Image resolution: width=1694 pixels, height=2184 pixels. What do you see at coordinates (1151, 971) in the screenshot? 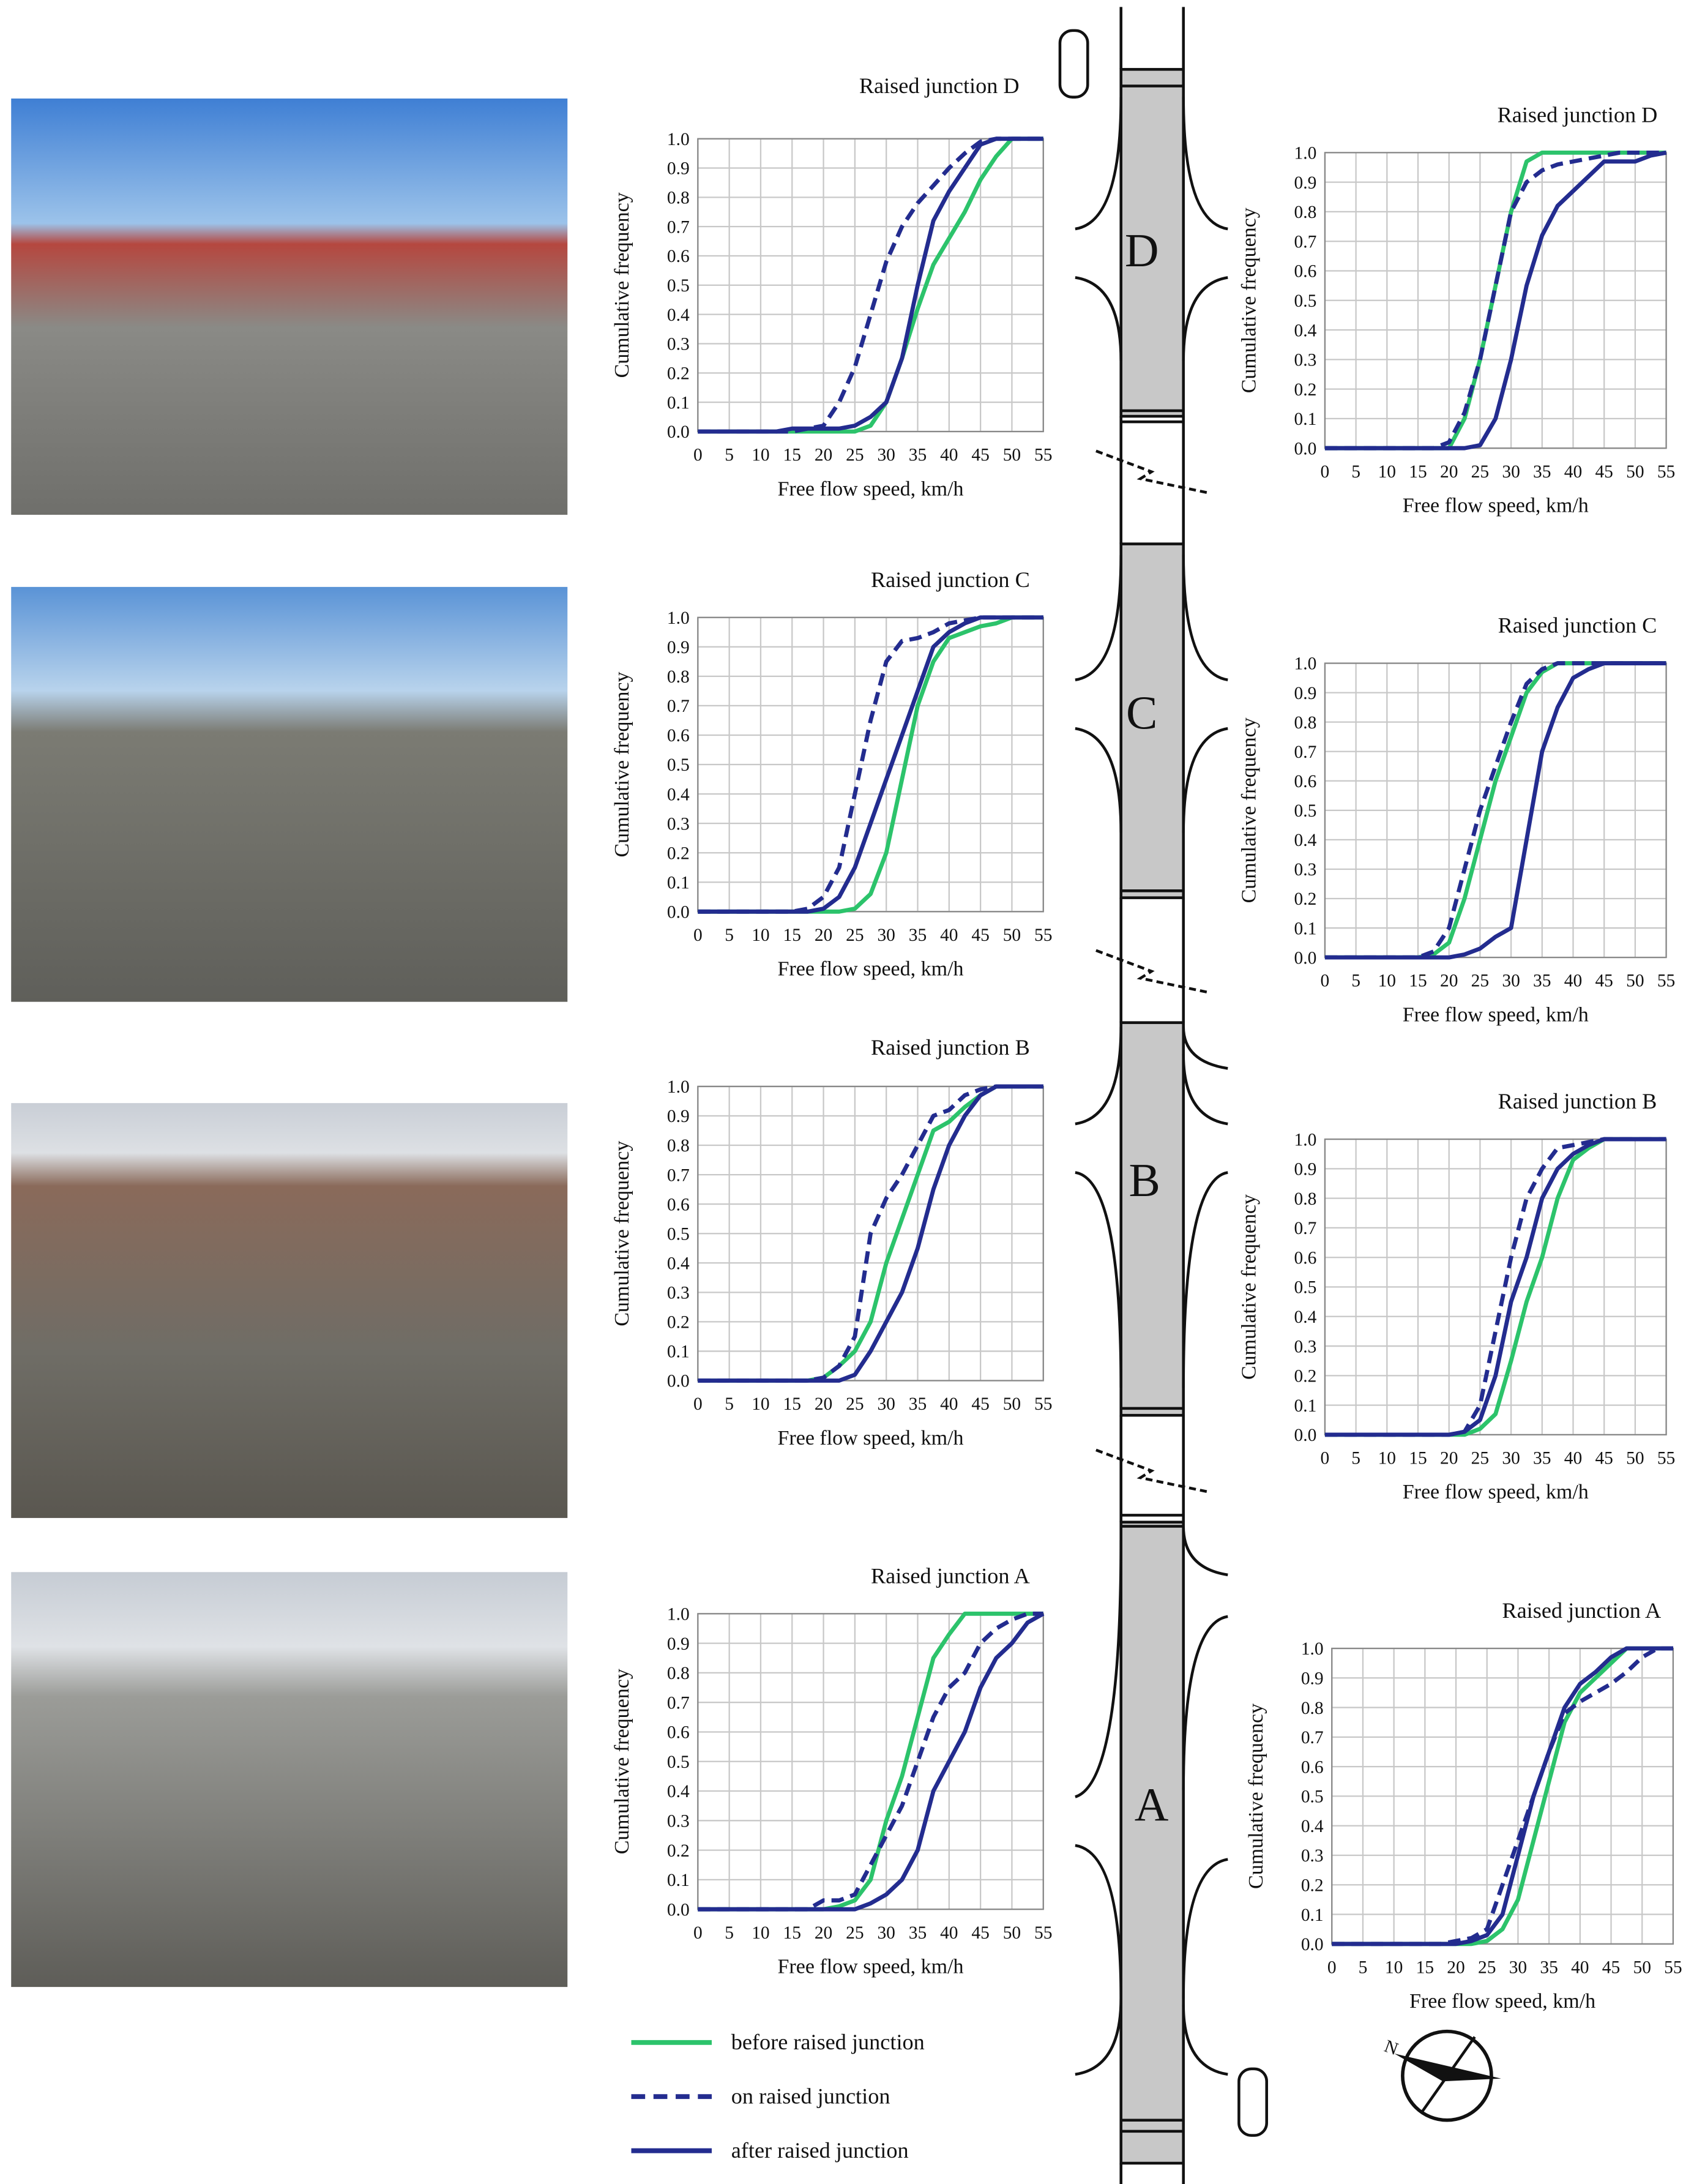
I see `road-break` at bounding box center [1151, 971].